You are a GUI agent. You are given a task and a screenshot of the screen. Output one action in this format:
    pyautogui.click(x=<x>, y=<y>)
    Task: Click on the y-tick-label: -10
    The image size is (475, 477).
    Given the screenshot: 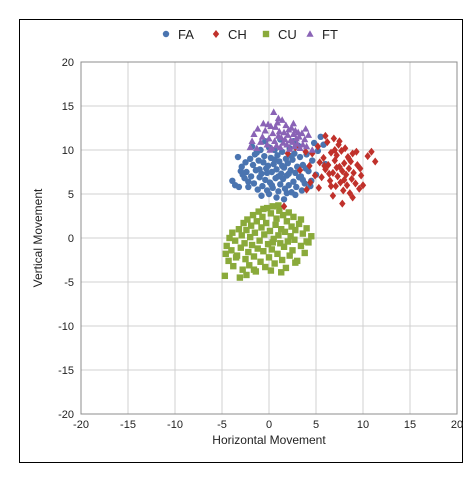 What is the action you would take?
    pyautogui.click(x=66, y=327)
    